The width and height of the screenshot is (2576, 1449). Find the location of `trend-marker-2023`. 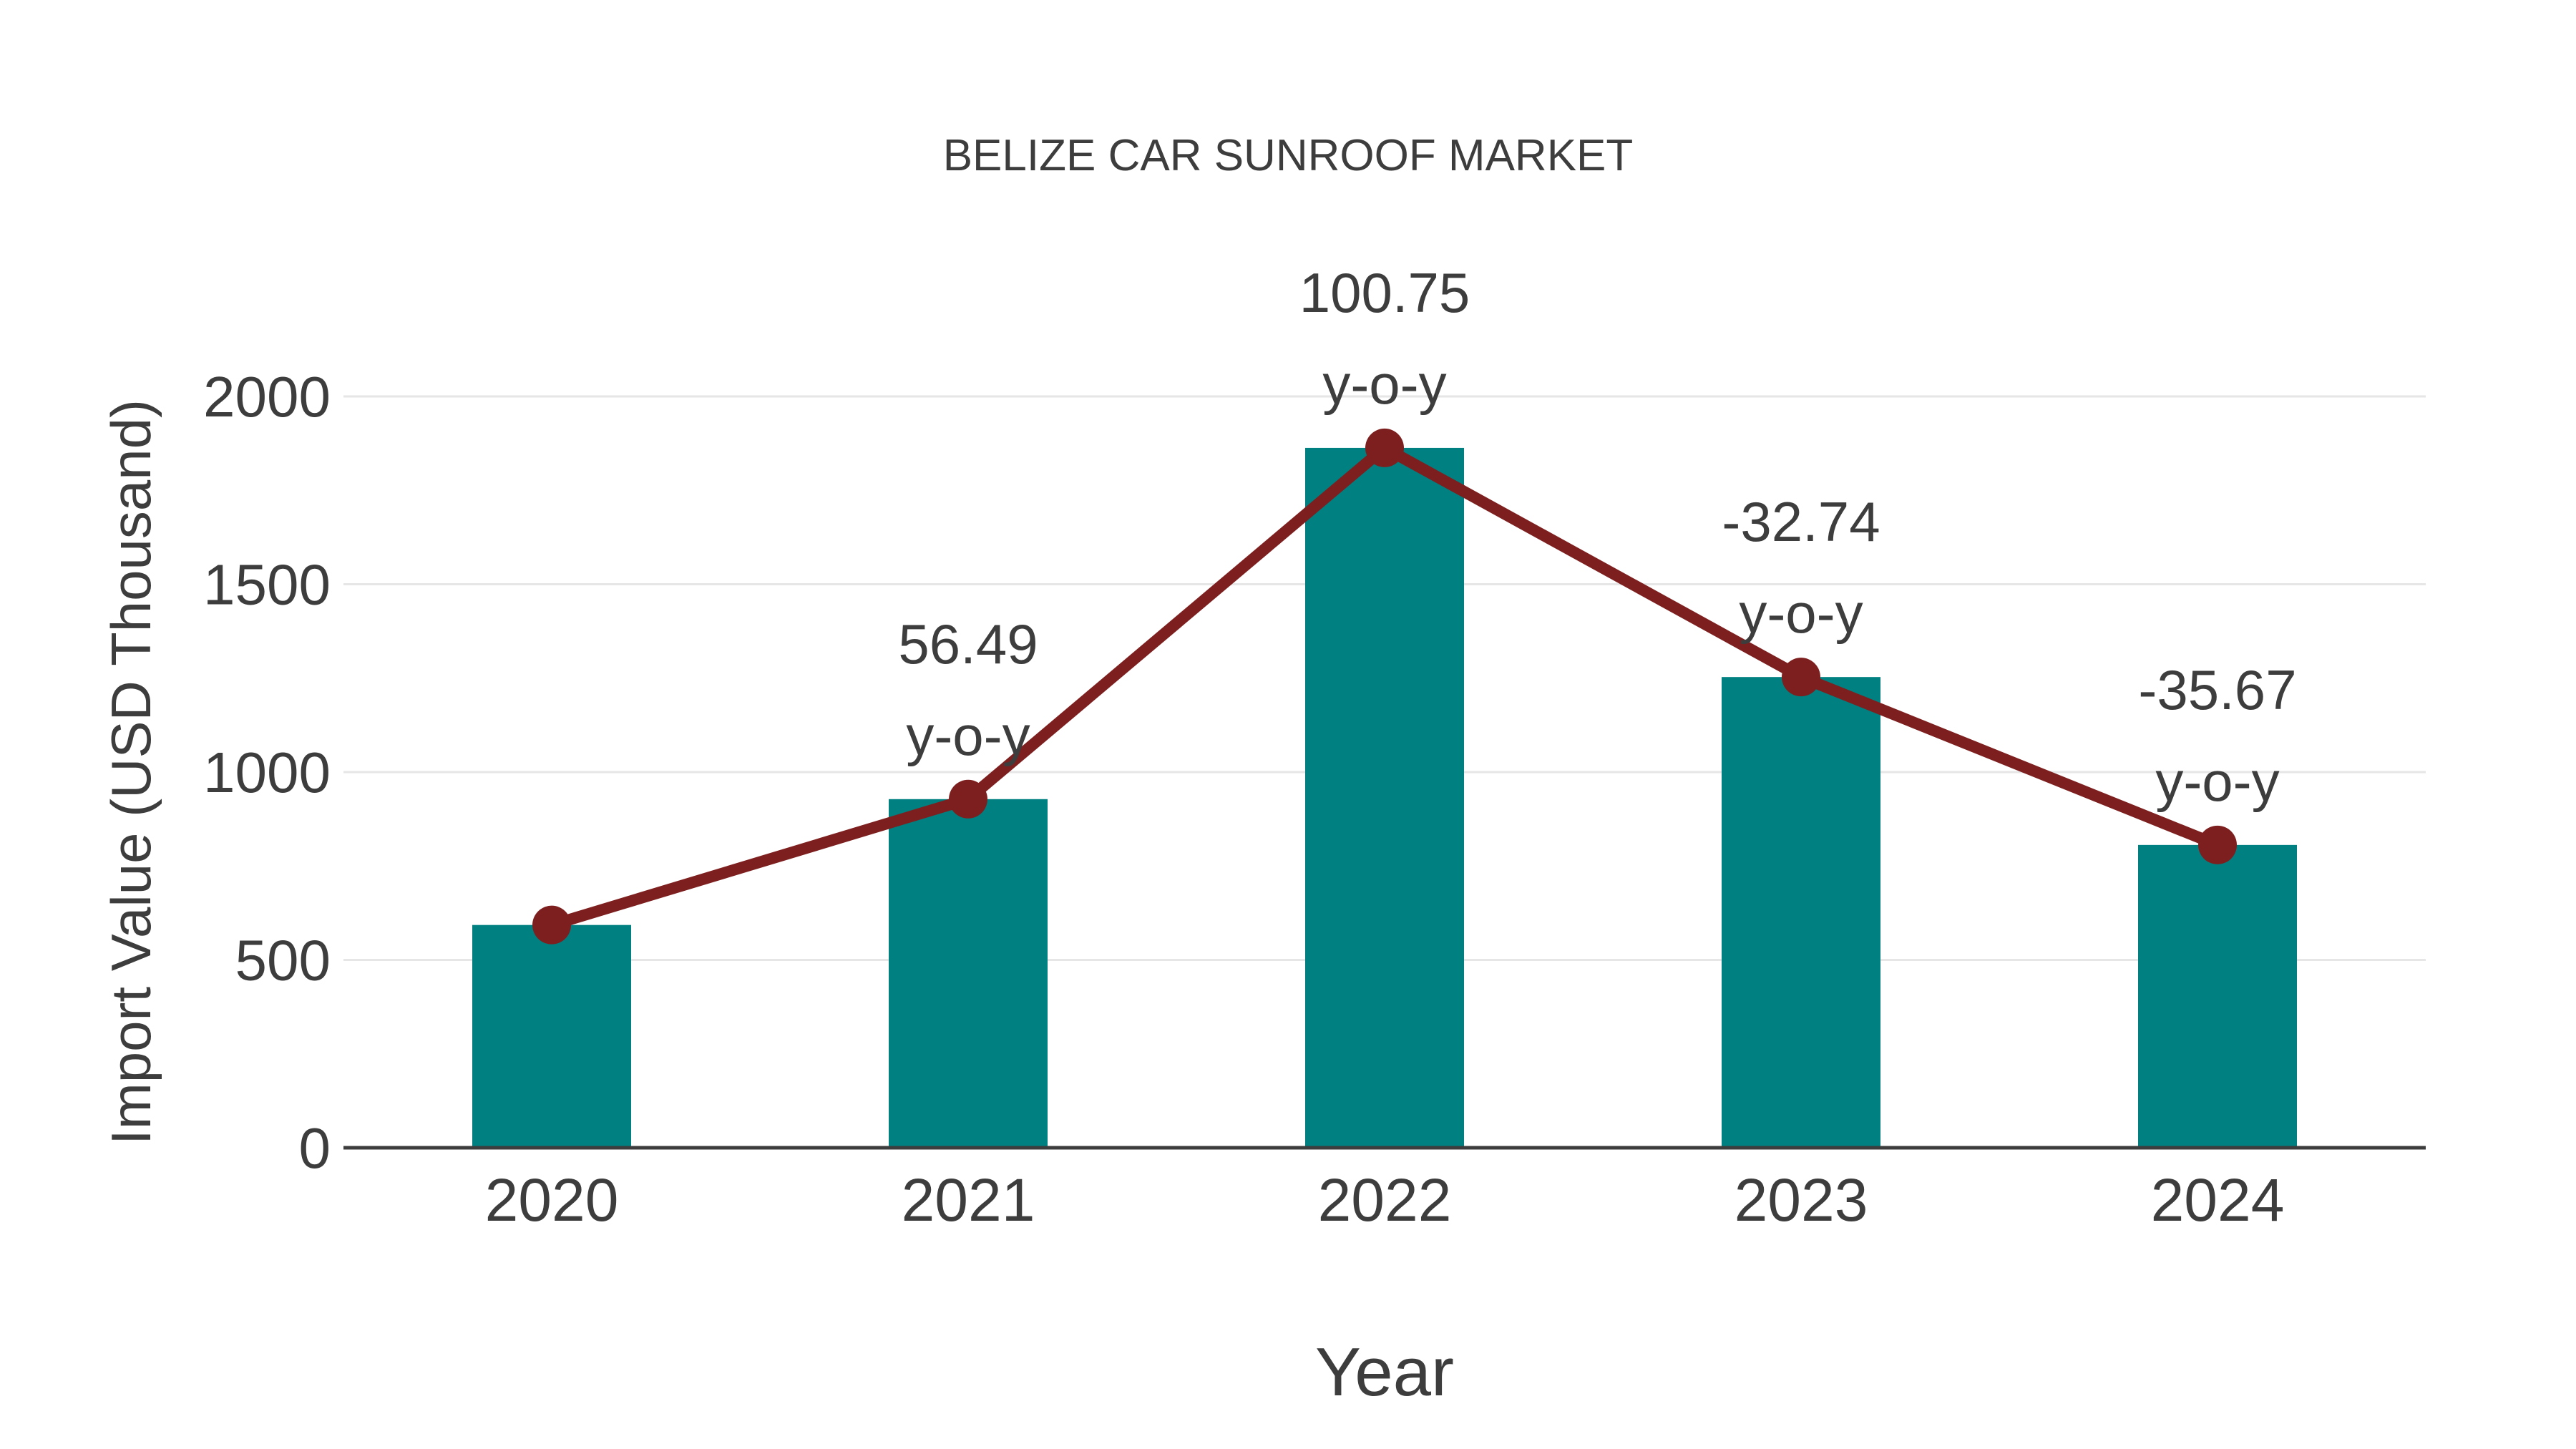

trend-marker-2023 is located at coordinates (1801, 677).